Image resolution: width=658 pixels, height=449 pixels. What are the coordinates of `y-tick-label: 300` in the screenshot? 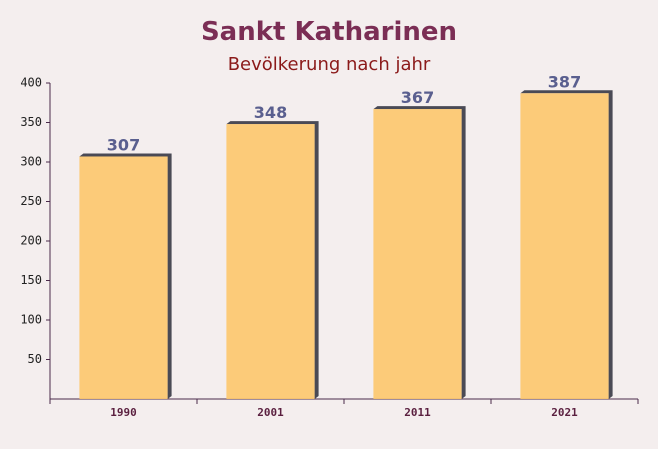 It's located at (31, 162).